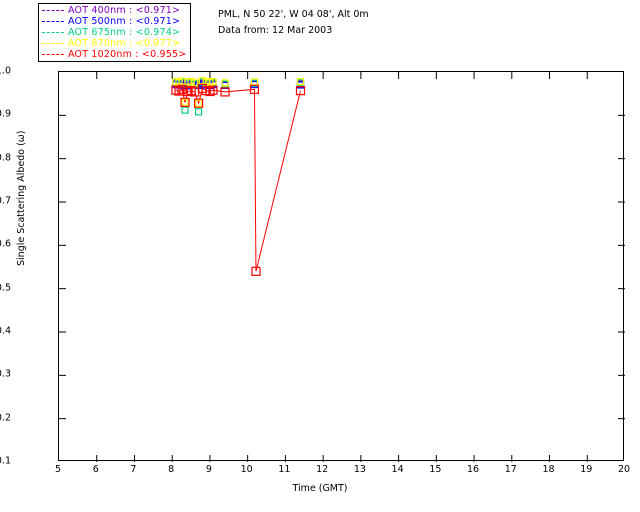 The image size is (640, 512). I want to click on legend-label: AOT 870nm : <0.977>, so click(124, 43).